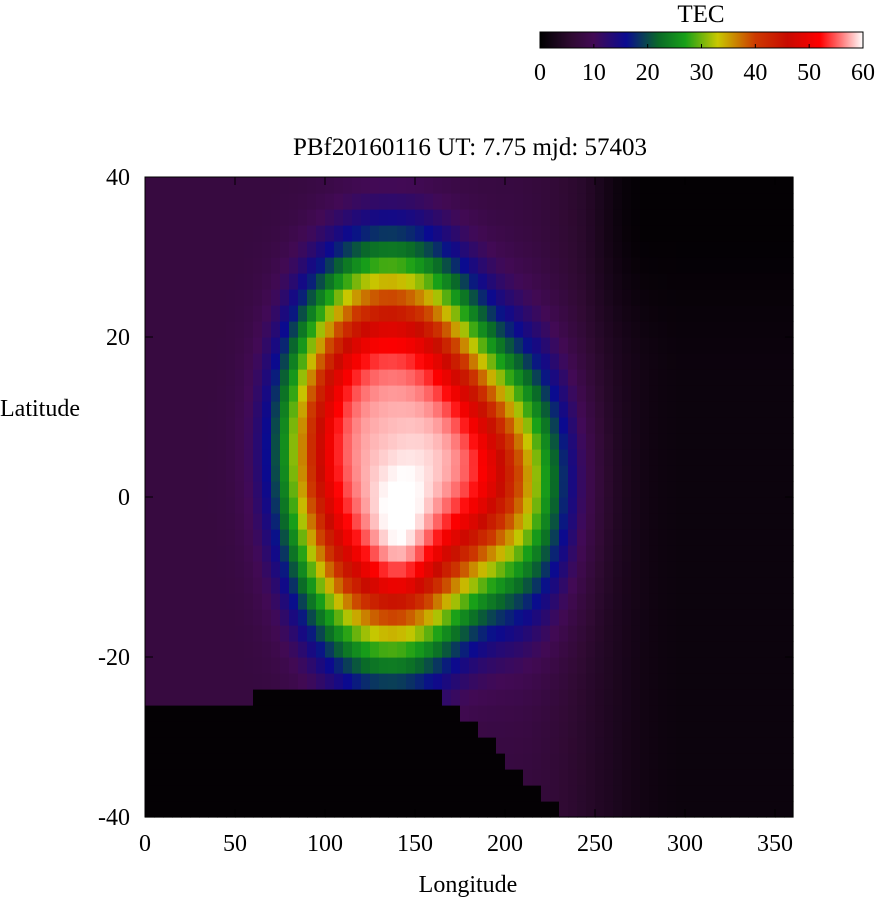 The width and height of the screenshot is (878, 900). What do you see at coordinates (114, 818) in the screenshot?
I see `y-tick-label: -40` at bounding box center [114, 818].